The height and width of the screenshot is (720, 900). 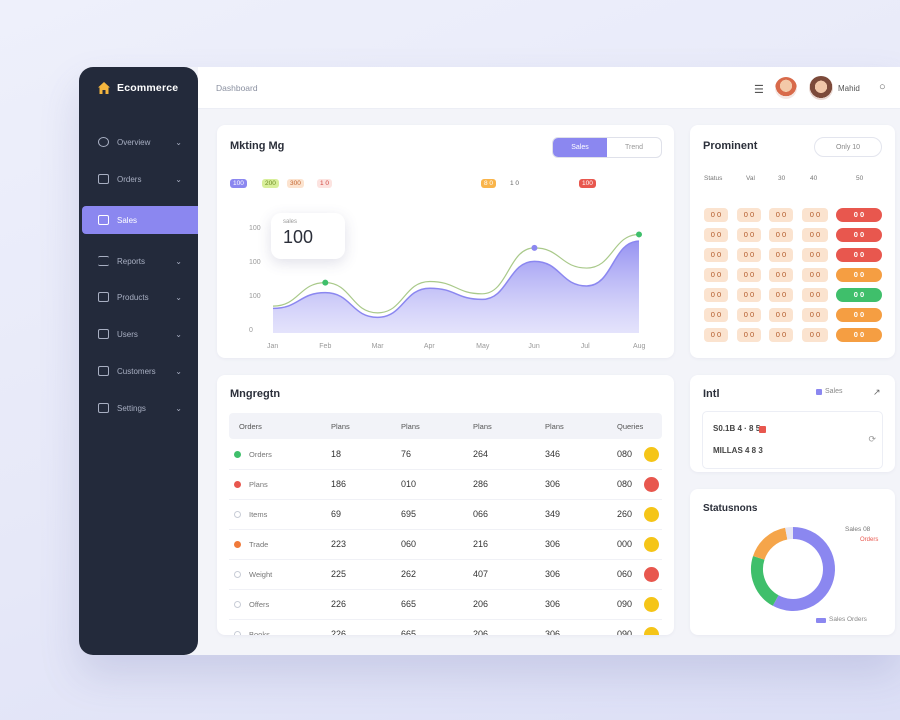 What do you see at coordinates (792, 440) in the screenshot?
I see `intl-summary: S0.1B 4 · 8 5 MILLAS 4 8 3 ⟳` at bounding box center [792, 440].